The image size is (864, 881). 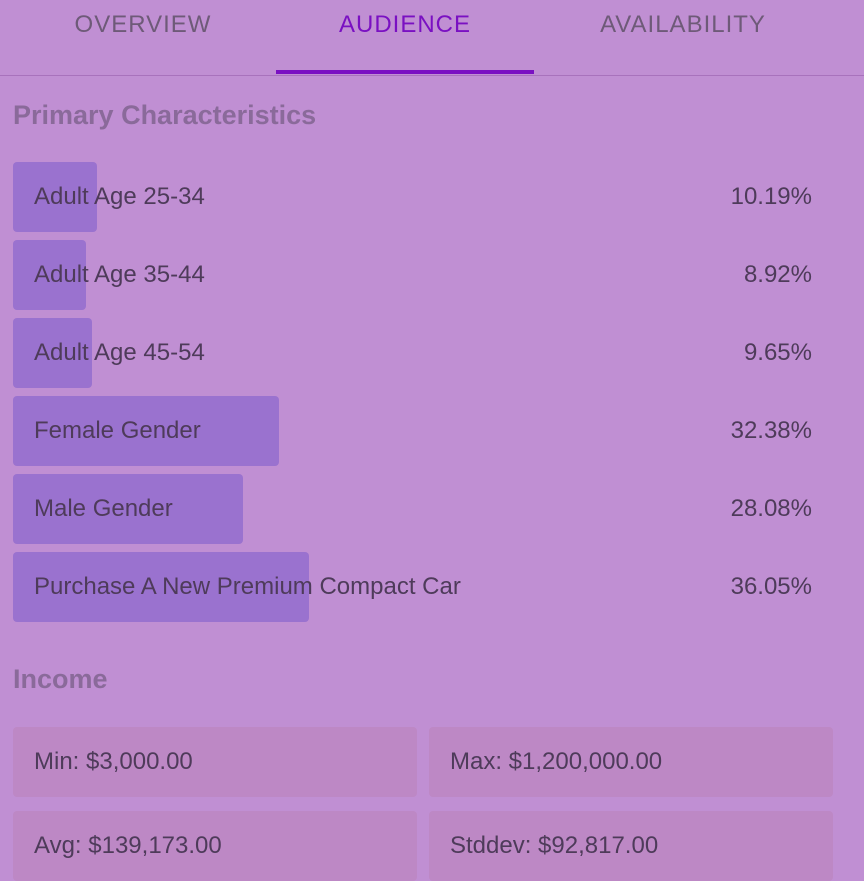 What do you see at coordinates (423, 275) in the screenshot?
I see `characteristic-row: Adult Age 35-44 8.92%` at bounding box center [423, 275].